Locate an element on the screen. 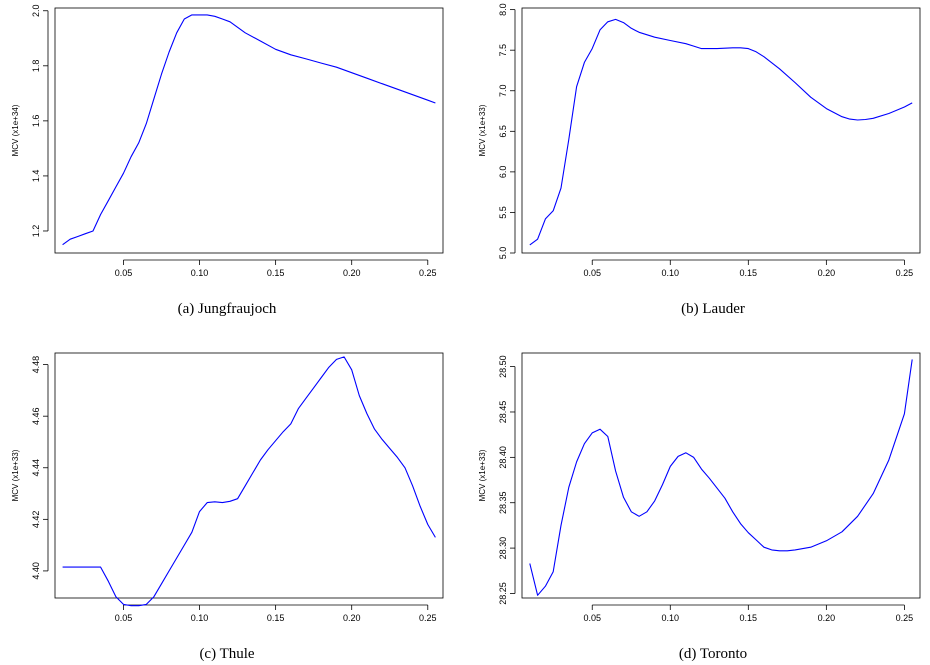  y-axis-label: MCV (x1e+34) is located at coordinates (15, 130).